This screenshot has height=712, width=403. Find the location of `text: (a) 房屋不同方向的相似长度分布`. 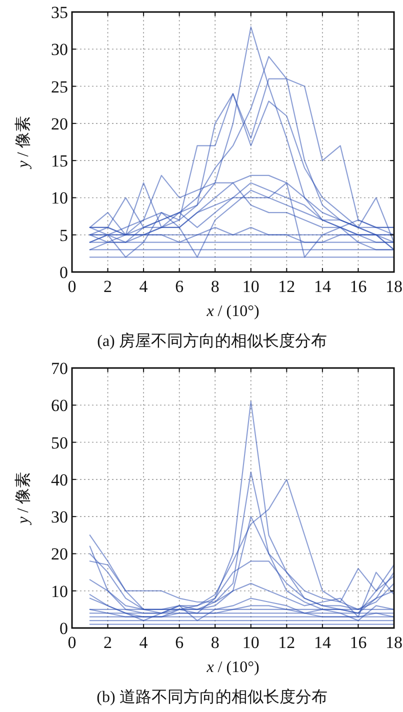

text: (a) 房屋不同方向的相似长度分布 is located at coordinates (212, 341).